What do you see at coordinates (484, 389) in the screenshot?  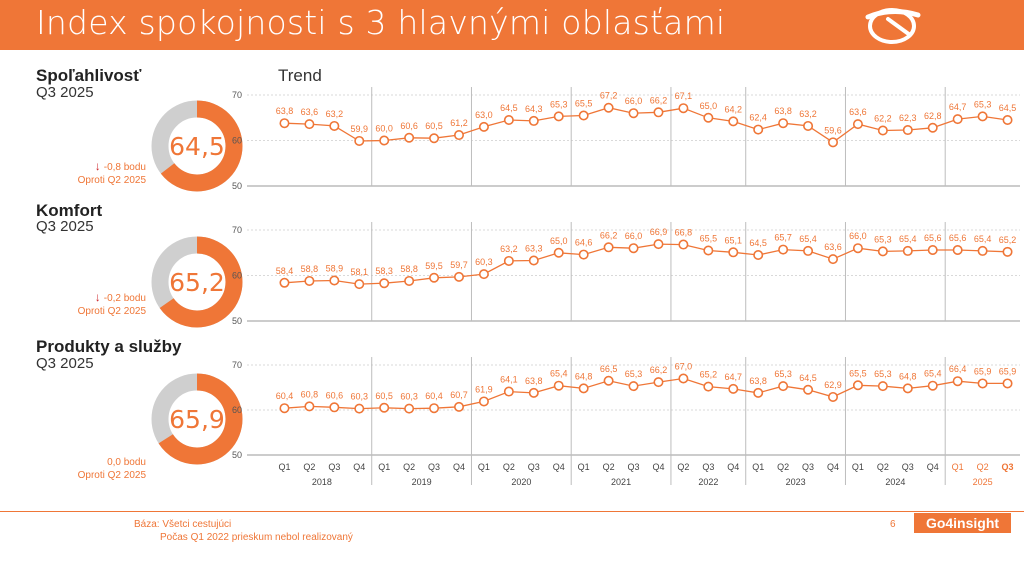 I see `data-label: 61,9` at bounding box center [484, 389].